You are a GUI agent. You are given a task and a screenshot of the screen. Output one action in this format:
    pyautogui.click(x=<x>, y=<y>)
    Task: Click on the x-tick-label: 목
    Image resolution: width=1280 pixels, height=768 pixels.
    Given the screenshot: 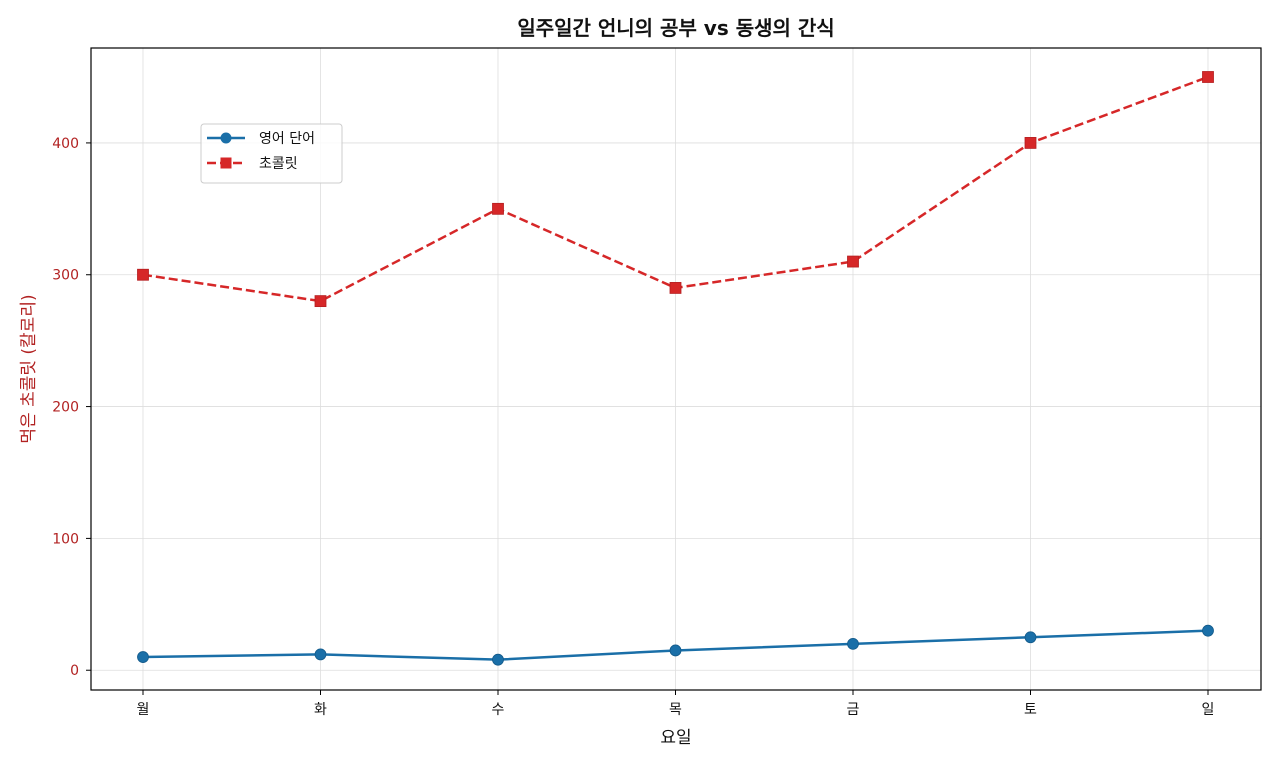 What is the action you would take?
    pyautogui.click(x=675, y=710)
    